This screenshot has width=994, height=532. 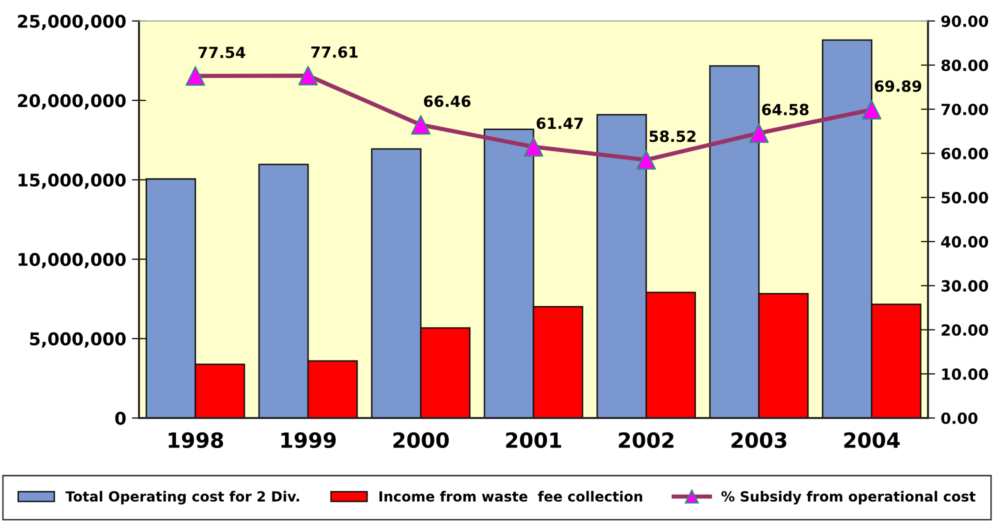 What do you see at coordinates (898, 86) in the screenshot?
I see `data-label: 69.89` at bounding box center [898, 86].